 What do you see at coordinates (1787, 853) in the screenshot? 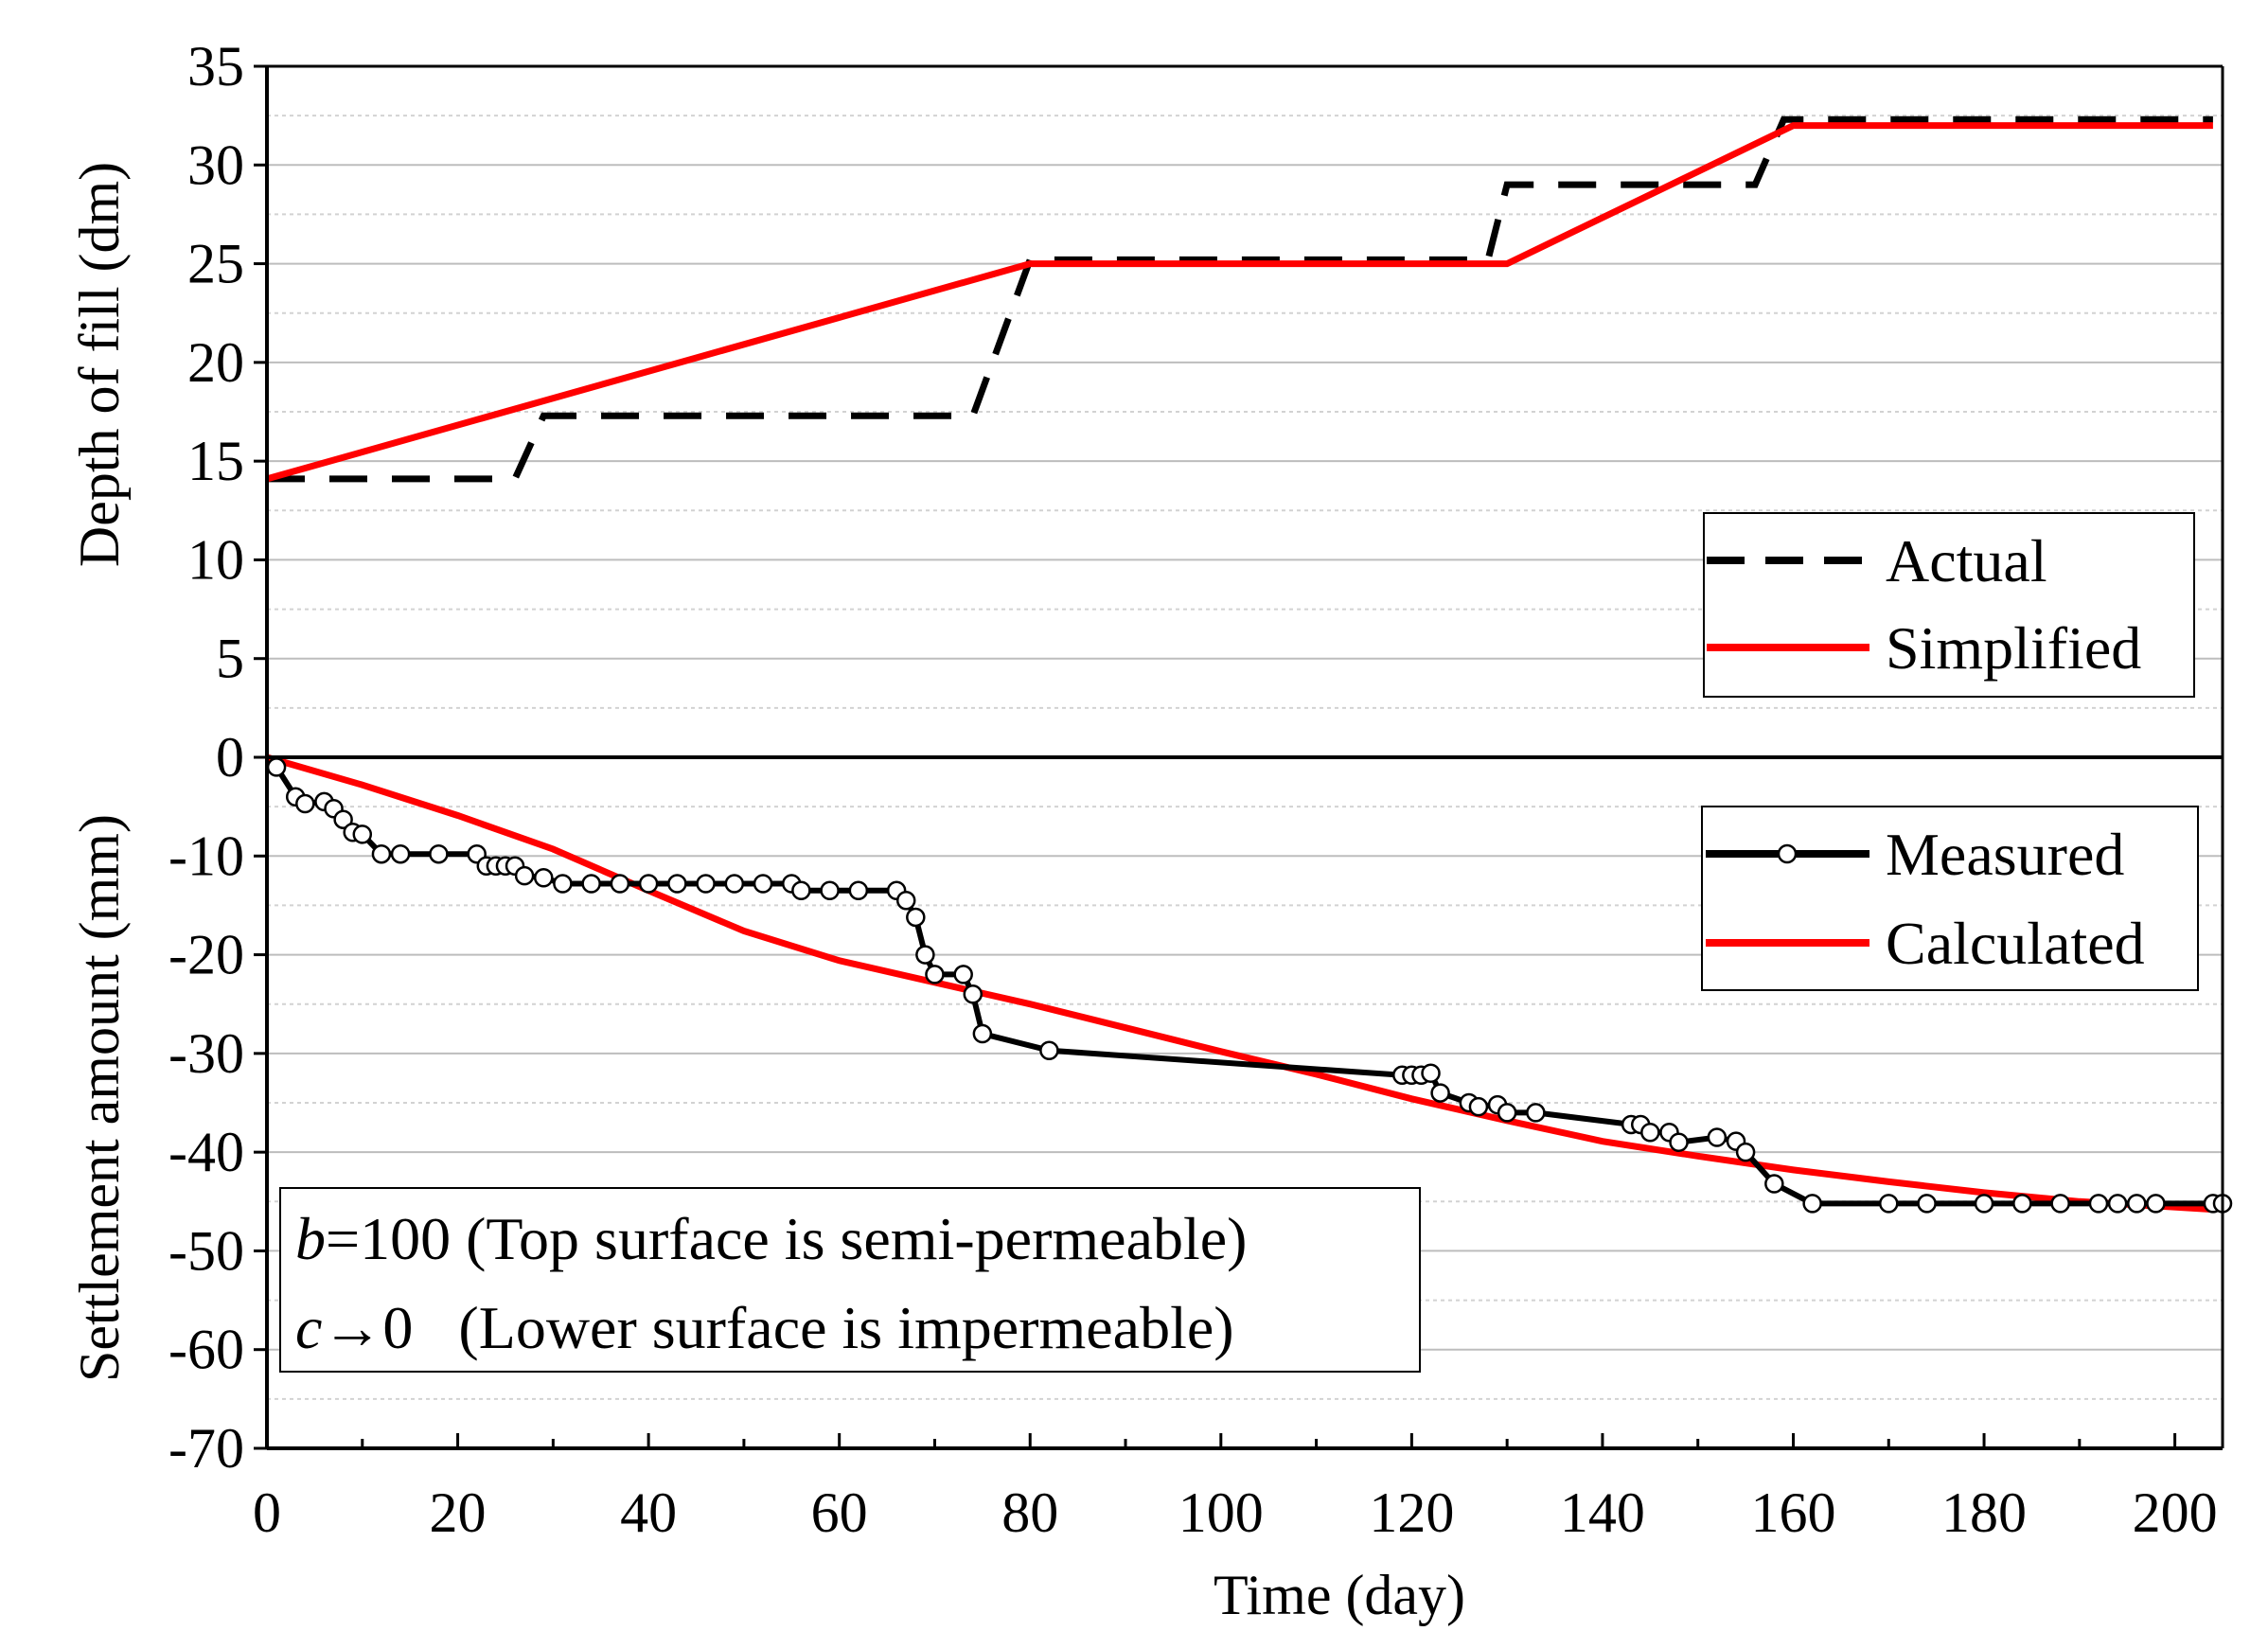
I see `legend-measured-marker` at bounding box center [1787, 853].